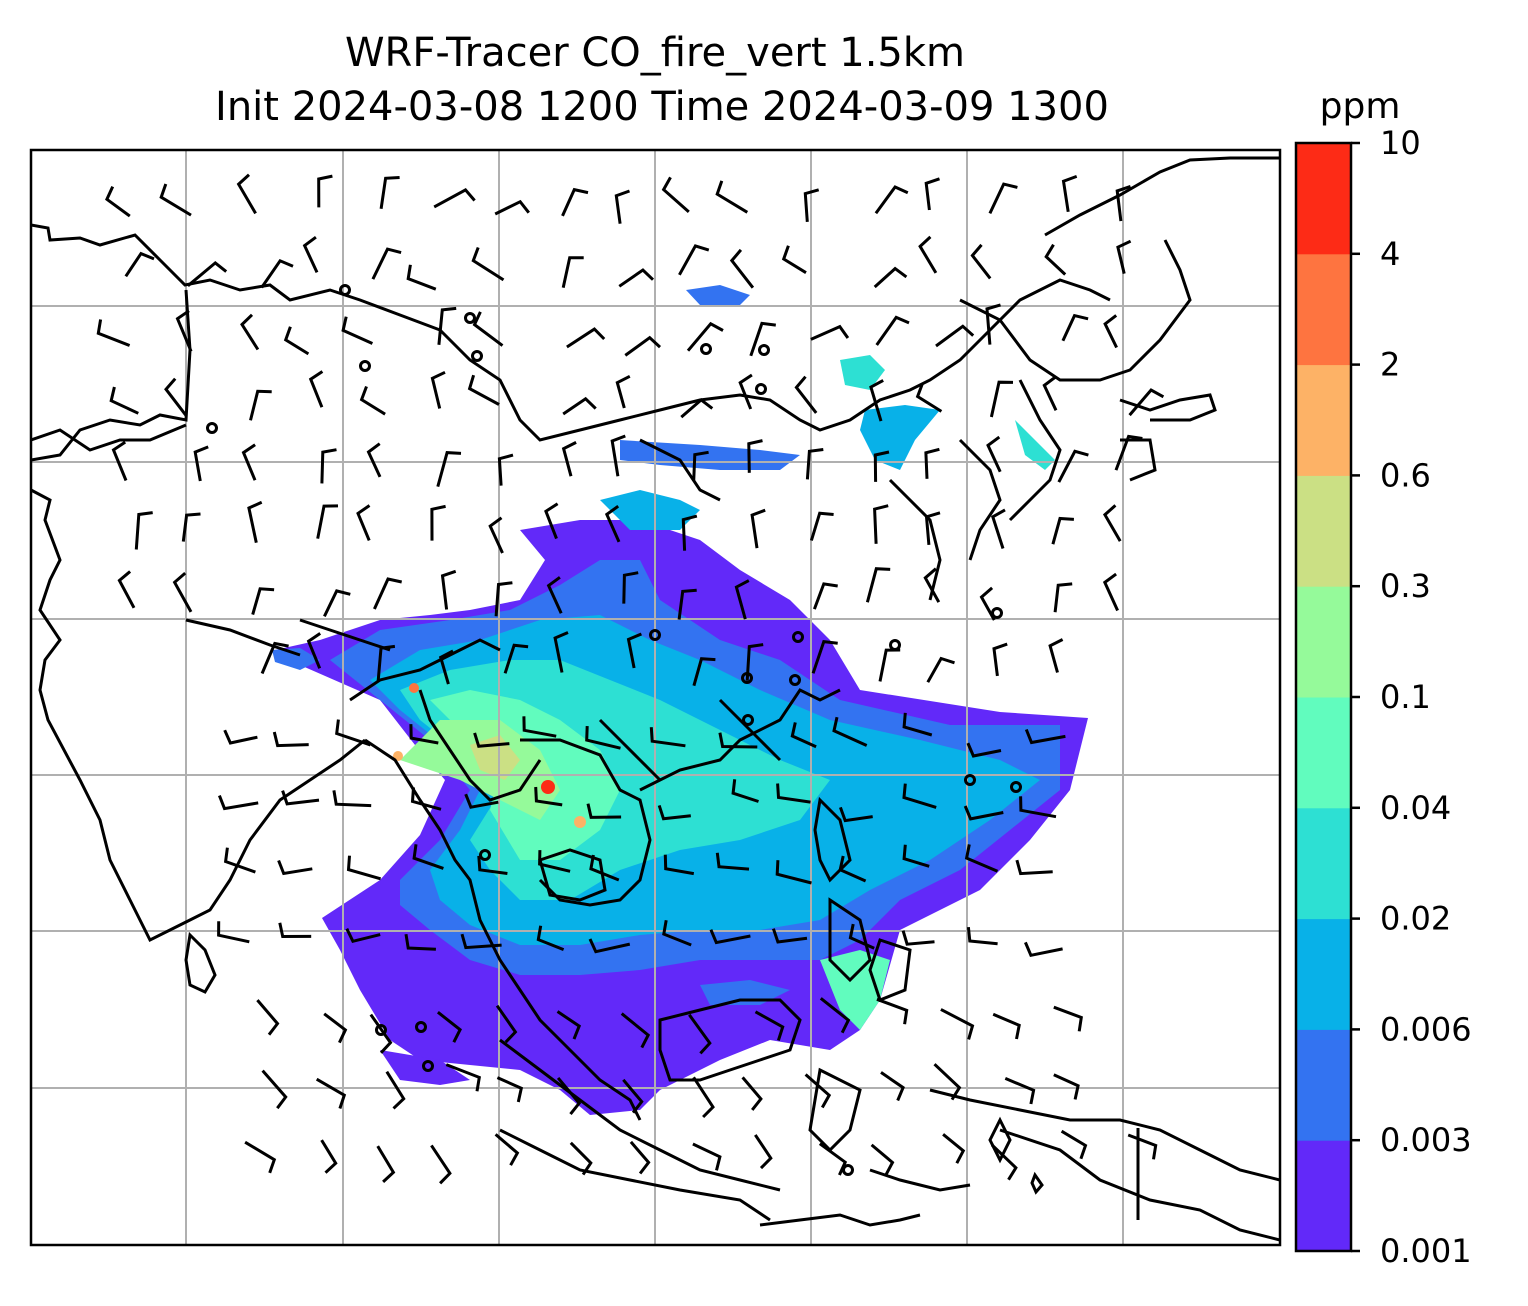 The image size is (1528, 1306). What do you see at coordinates (1415, 919) in the screenshot?
I see `colorbar-tick-label: 0.02` at bounding box center [1415, 919].